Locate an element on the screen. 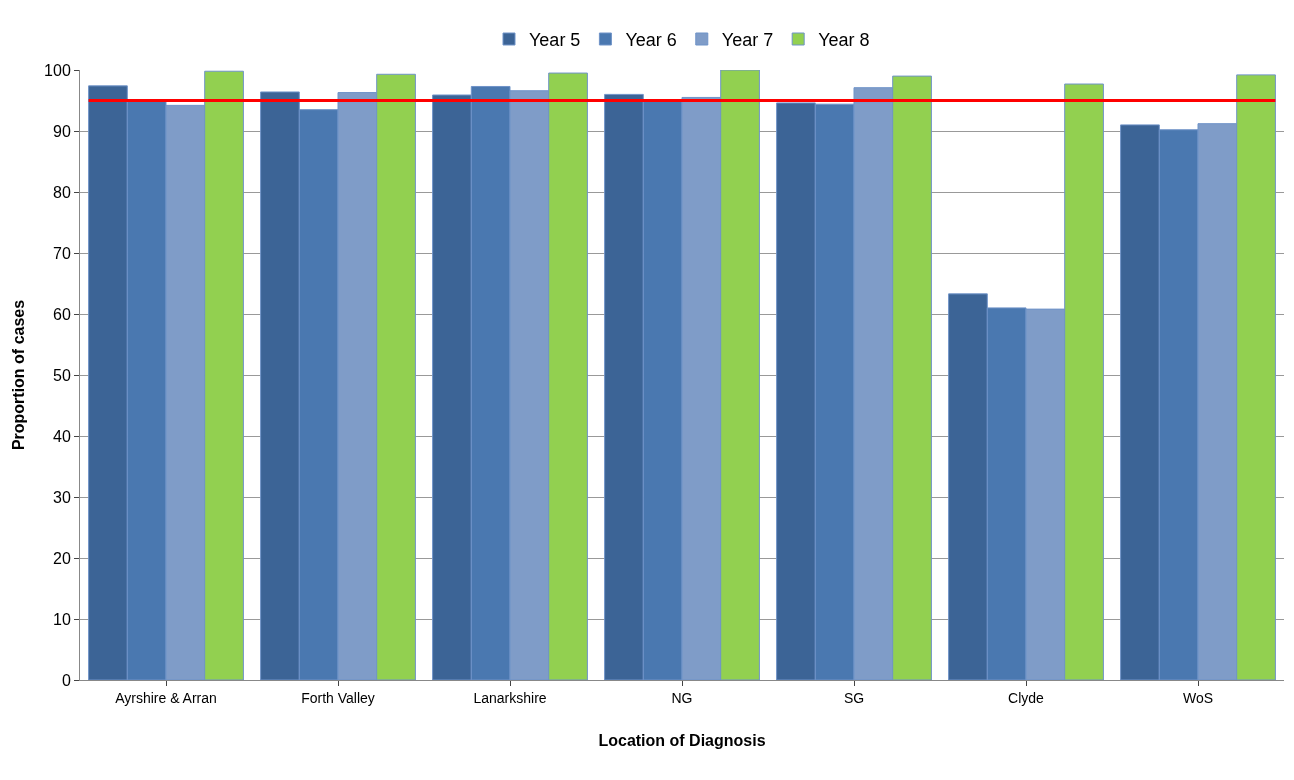 This screenshot has height=780, width=1294. y-tick-label: 60 is located at coordinates (62, 314).